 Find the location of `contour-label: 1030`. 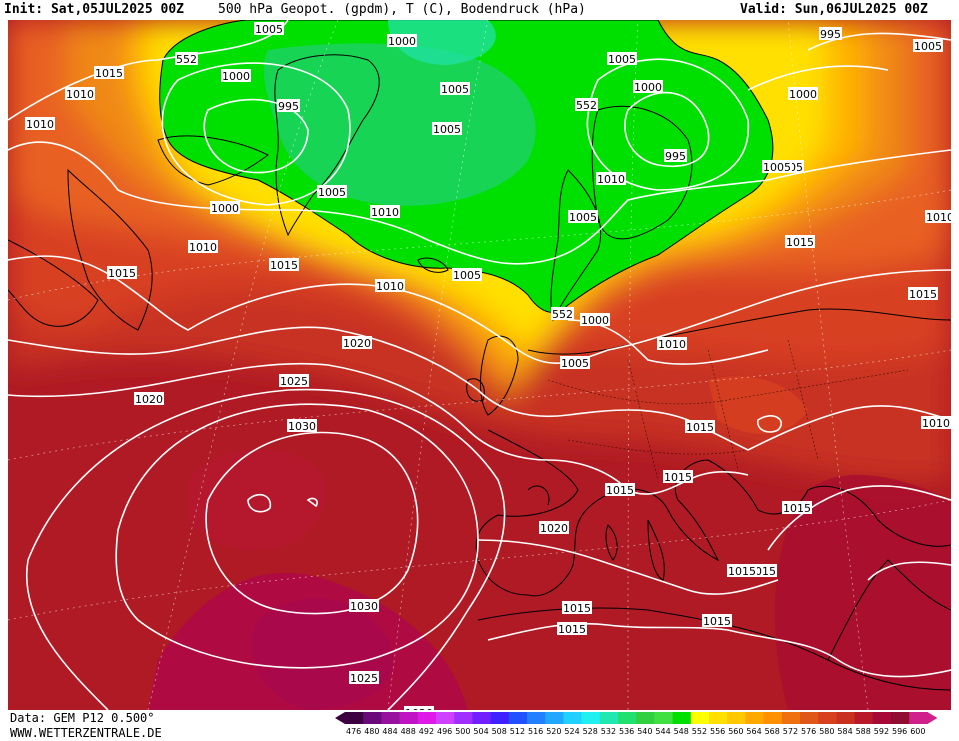

contour-label: 1030 is located at coordinates (302, 426).